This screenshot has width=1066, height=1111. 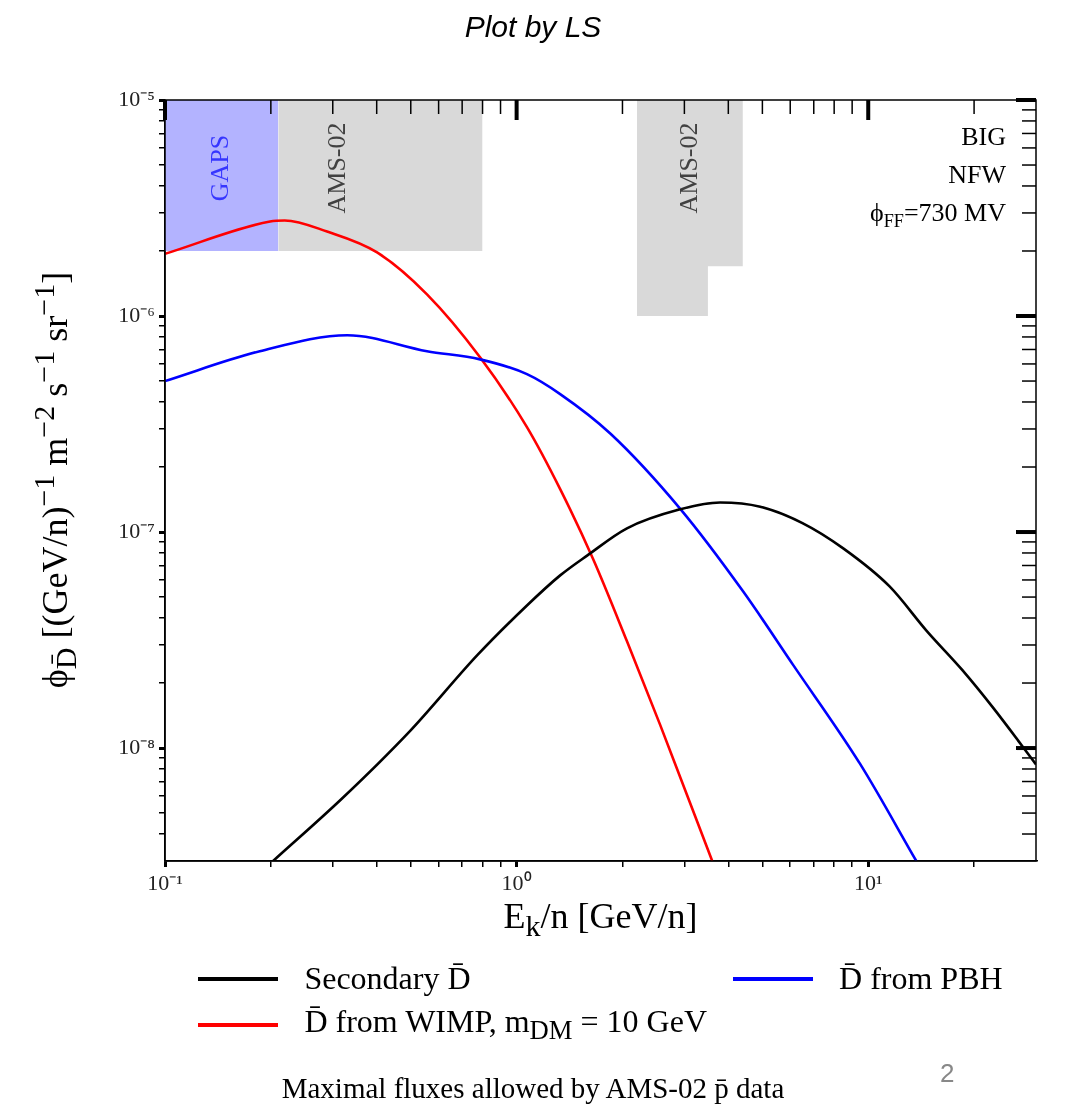 I want to click on text: Maximal fluxes allowed by AMS-02 p̄ data, so click(x=533, y=1088).